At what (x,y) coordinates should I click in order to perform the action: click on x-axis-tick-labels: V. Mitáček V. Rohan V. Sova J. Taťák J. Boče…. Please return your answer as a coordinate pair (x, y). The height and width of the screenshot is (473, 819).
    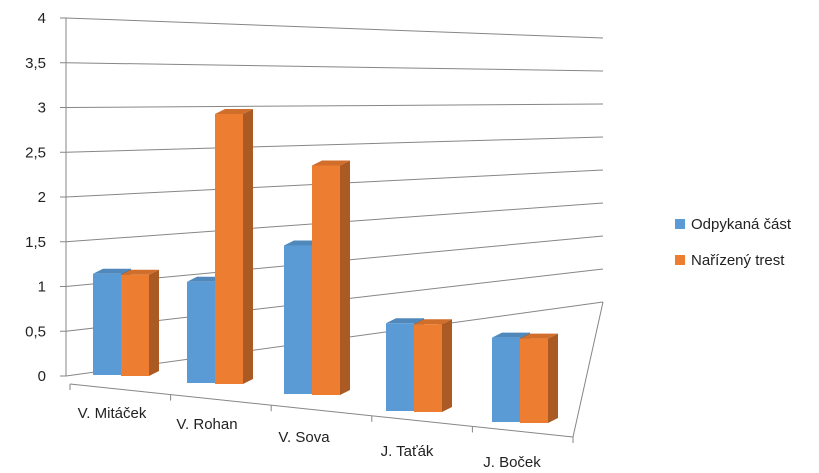
    Looking at the image, I should click on (310, 438).